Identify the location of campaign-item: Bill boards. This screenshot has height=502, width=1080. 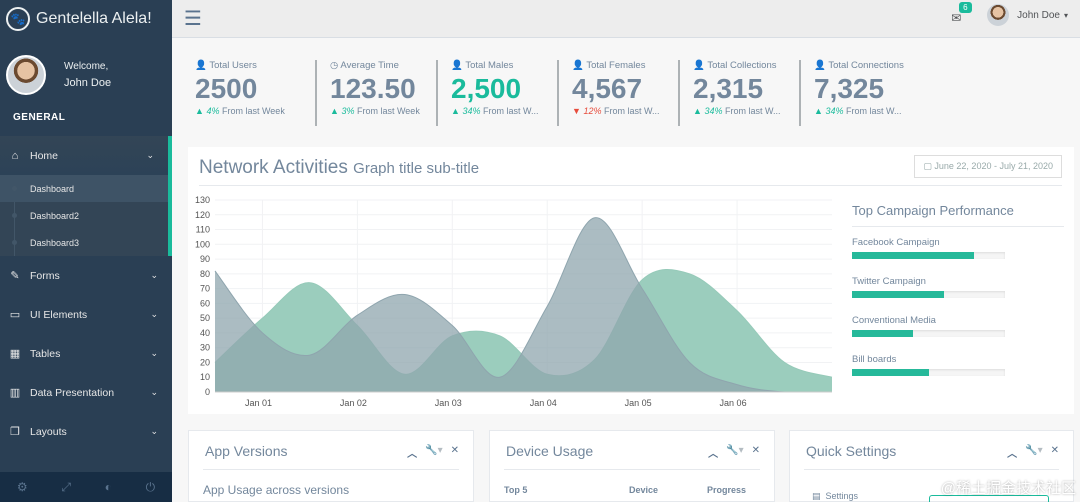
(958, 369).